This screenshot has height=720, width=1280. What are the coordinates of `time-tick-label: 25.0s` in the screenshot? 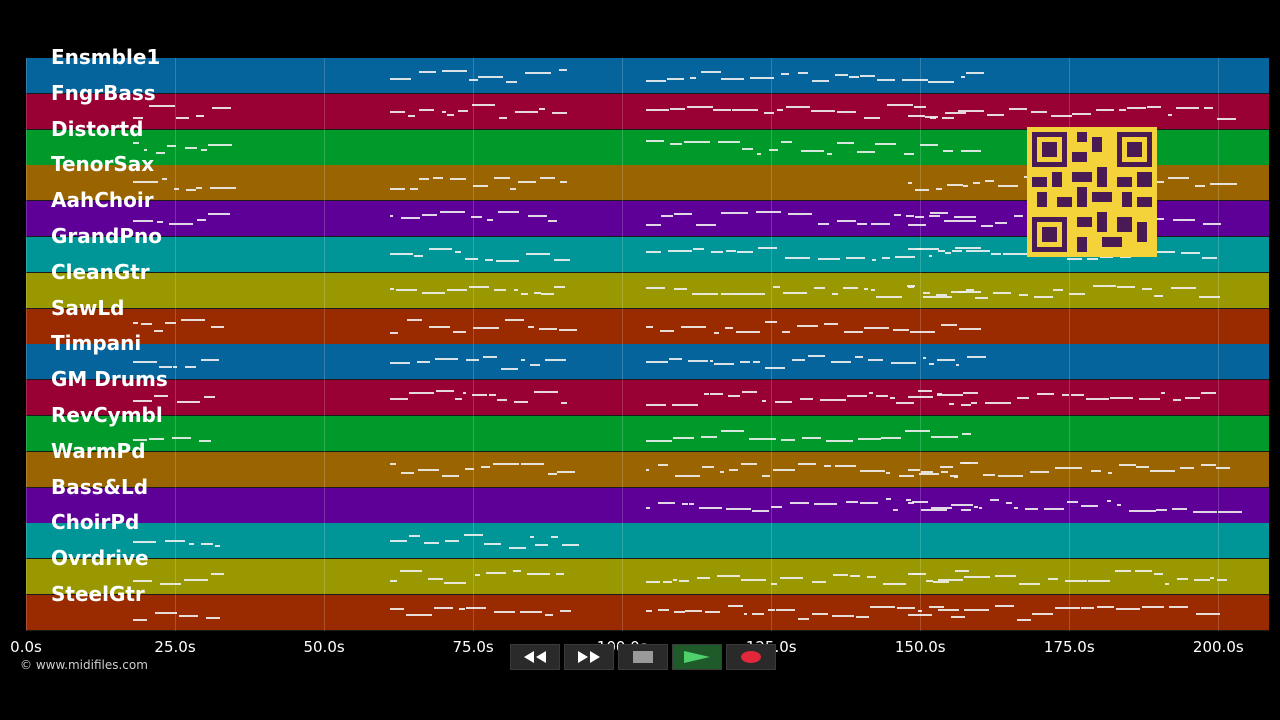 It's located at (175, 647).